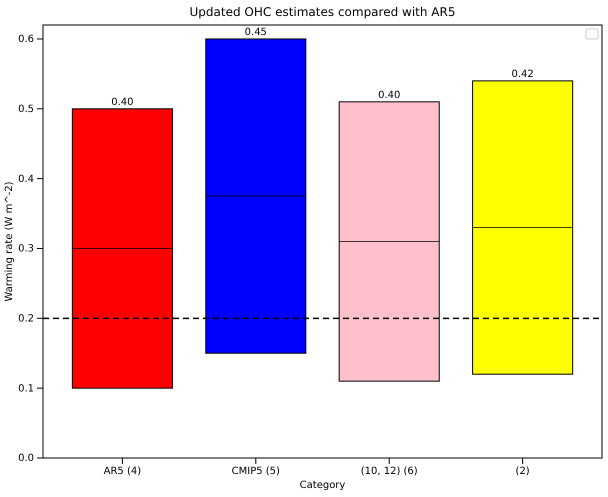 The width and height of the screenshot is (608, 497). I want to click on y-tick-label: 0.2, so click(26, 319).